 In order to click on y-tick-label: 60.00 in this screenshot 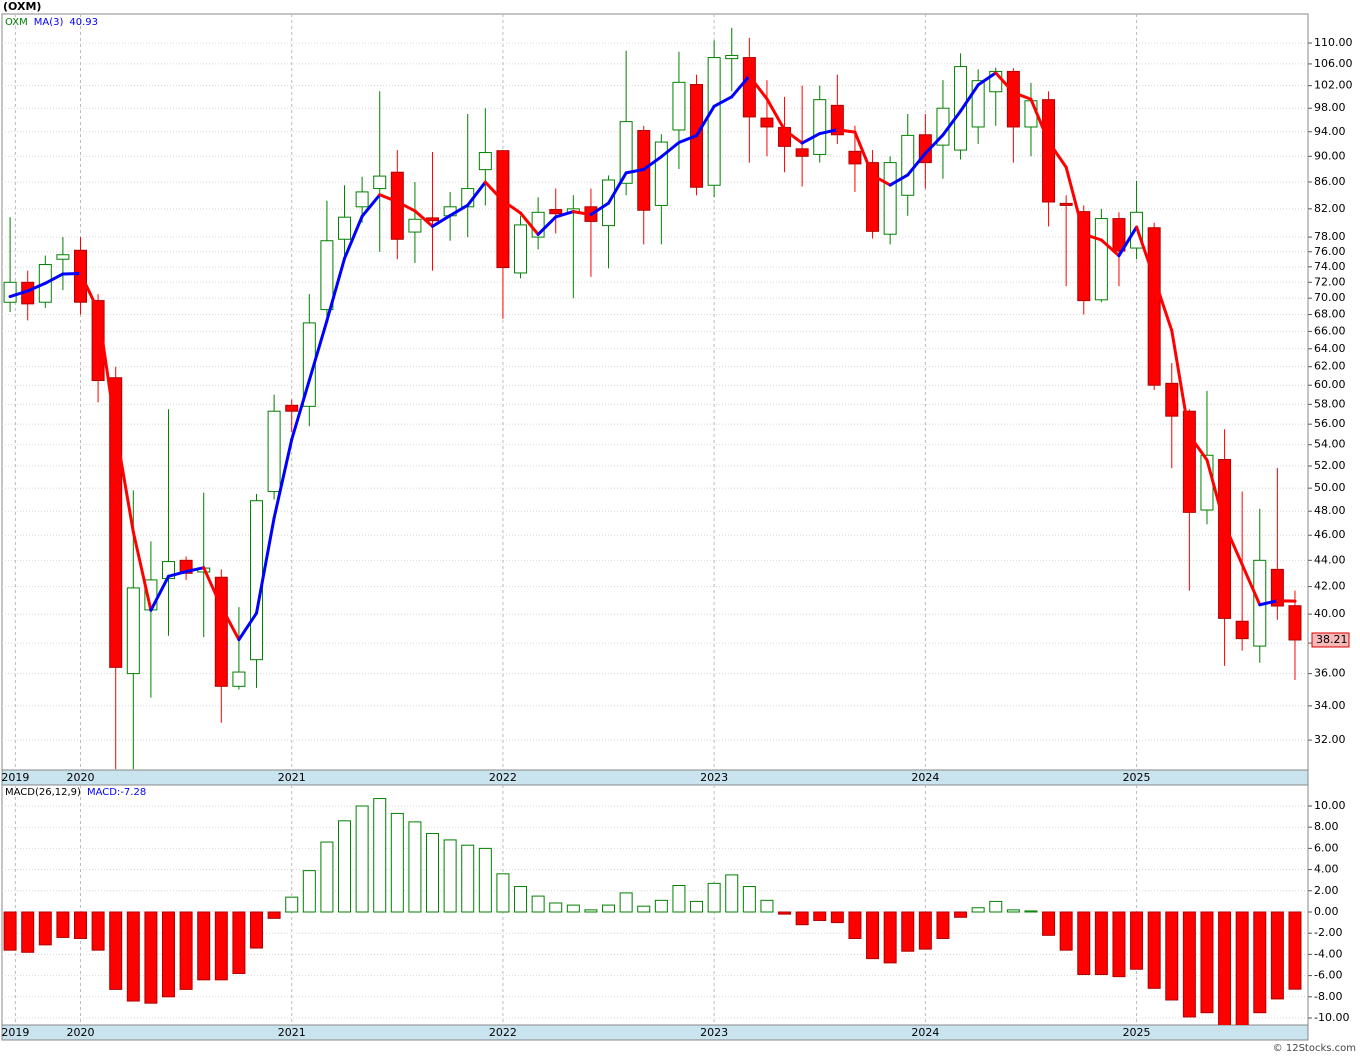, I will do `click(1330, 384)`.